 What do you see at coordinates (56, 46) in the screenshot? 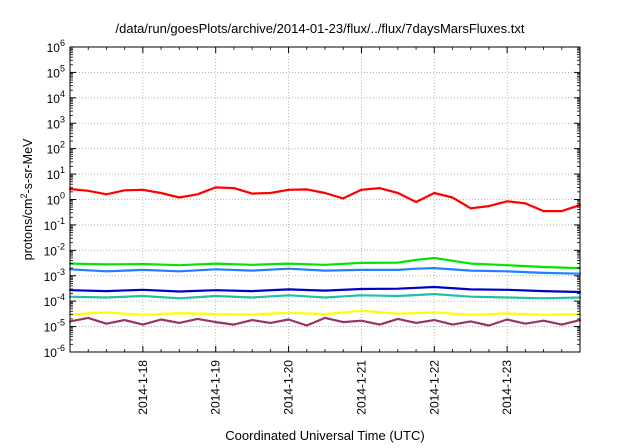
I see `y-tick-label: 10⁶` at bounding box center [56, 46].